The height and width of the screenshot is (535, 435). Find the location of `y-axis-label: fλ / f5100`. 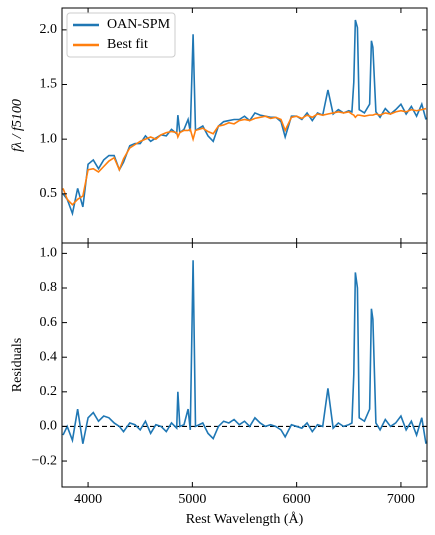

y-axis-label: fλ / f5100 is located at coordinates (17, 125).